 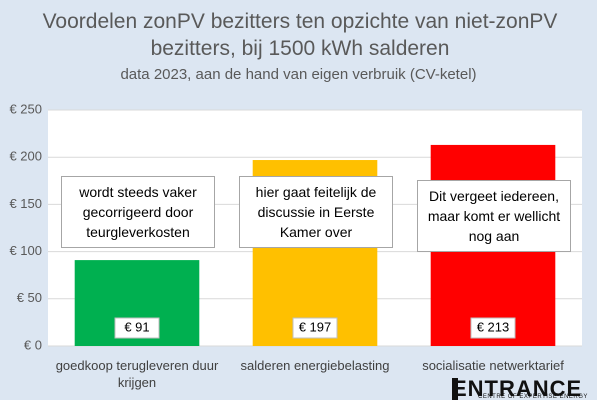 I want to click on x-tick-label: socialisatie netwerktarief, so click(x=493, y=365).